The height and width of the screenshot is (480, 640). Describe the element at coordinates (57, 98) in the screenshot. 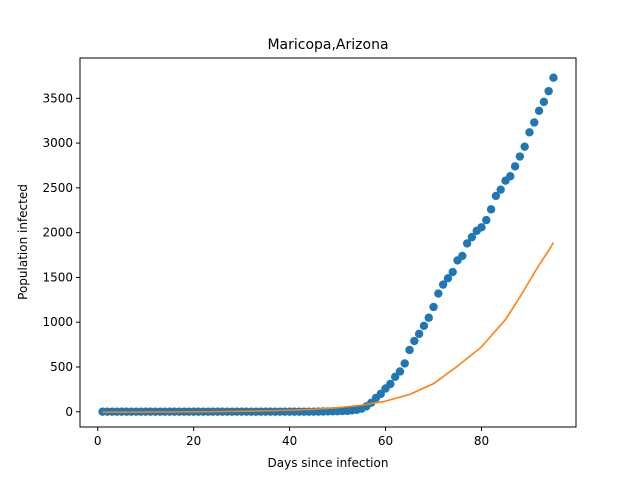

I see `y-tick-label: 3500` at that location.